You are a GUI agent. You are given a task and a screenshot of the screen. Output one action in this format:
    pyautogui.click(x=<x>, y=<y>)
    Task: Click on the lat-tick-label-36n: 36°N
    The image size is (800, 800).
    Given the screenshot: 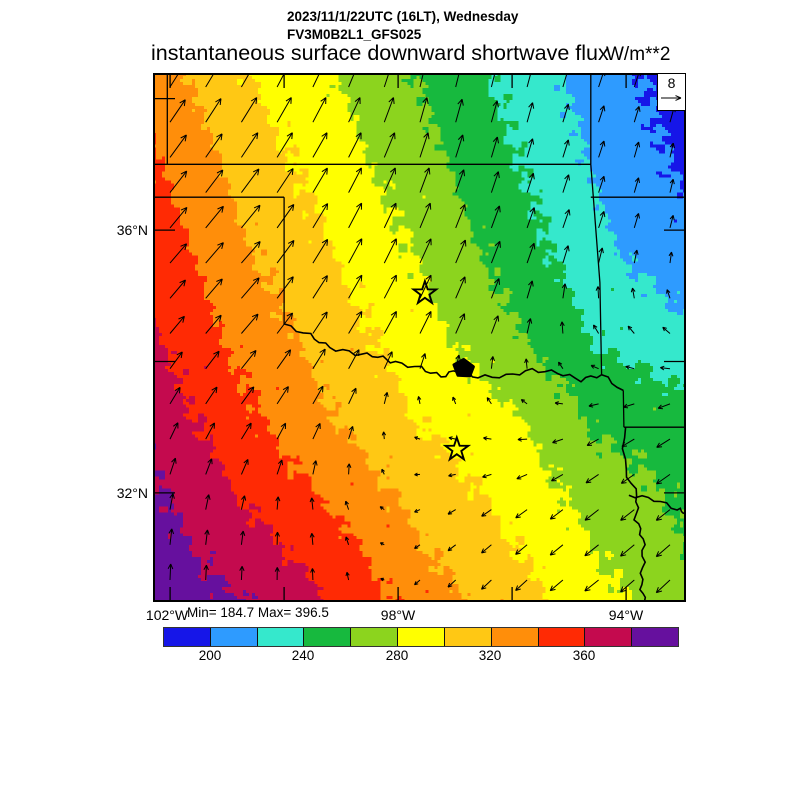 What is the action you would take?
    pyautogui.click(x=132, y=230)
    